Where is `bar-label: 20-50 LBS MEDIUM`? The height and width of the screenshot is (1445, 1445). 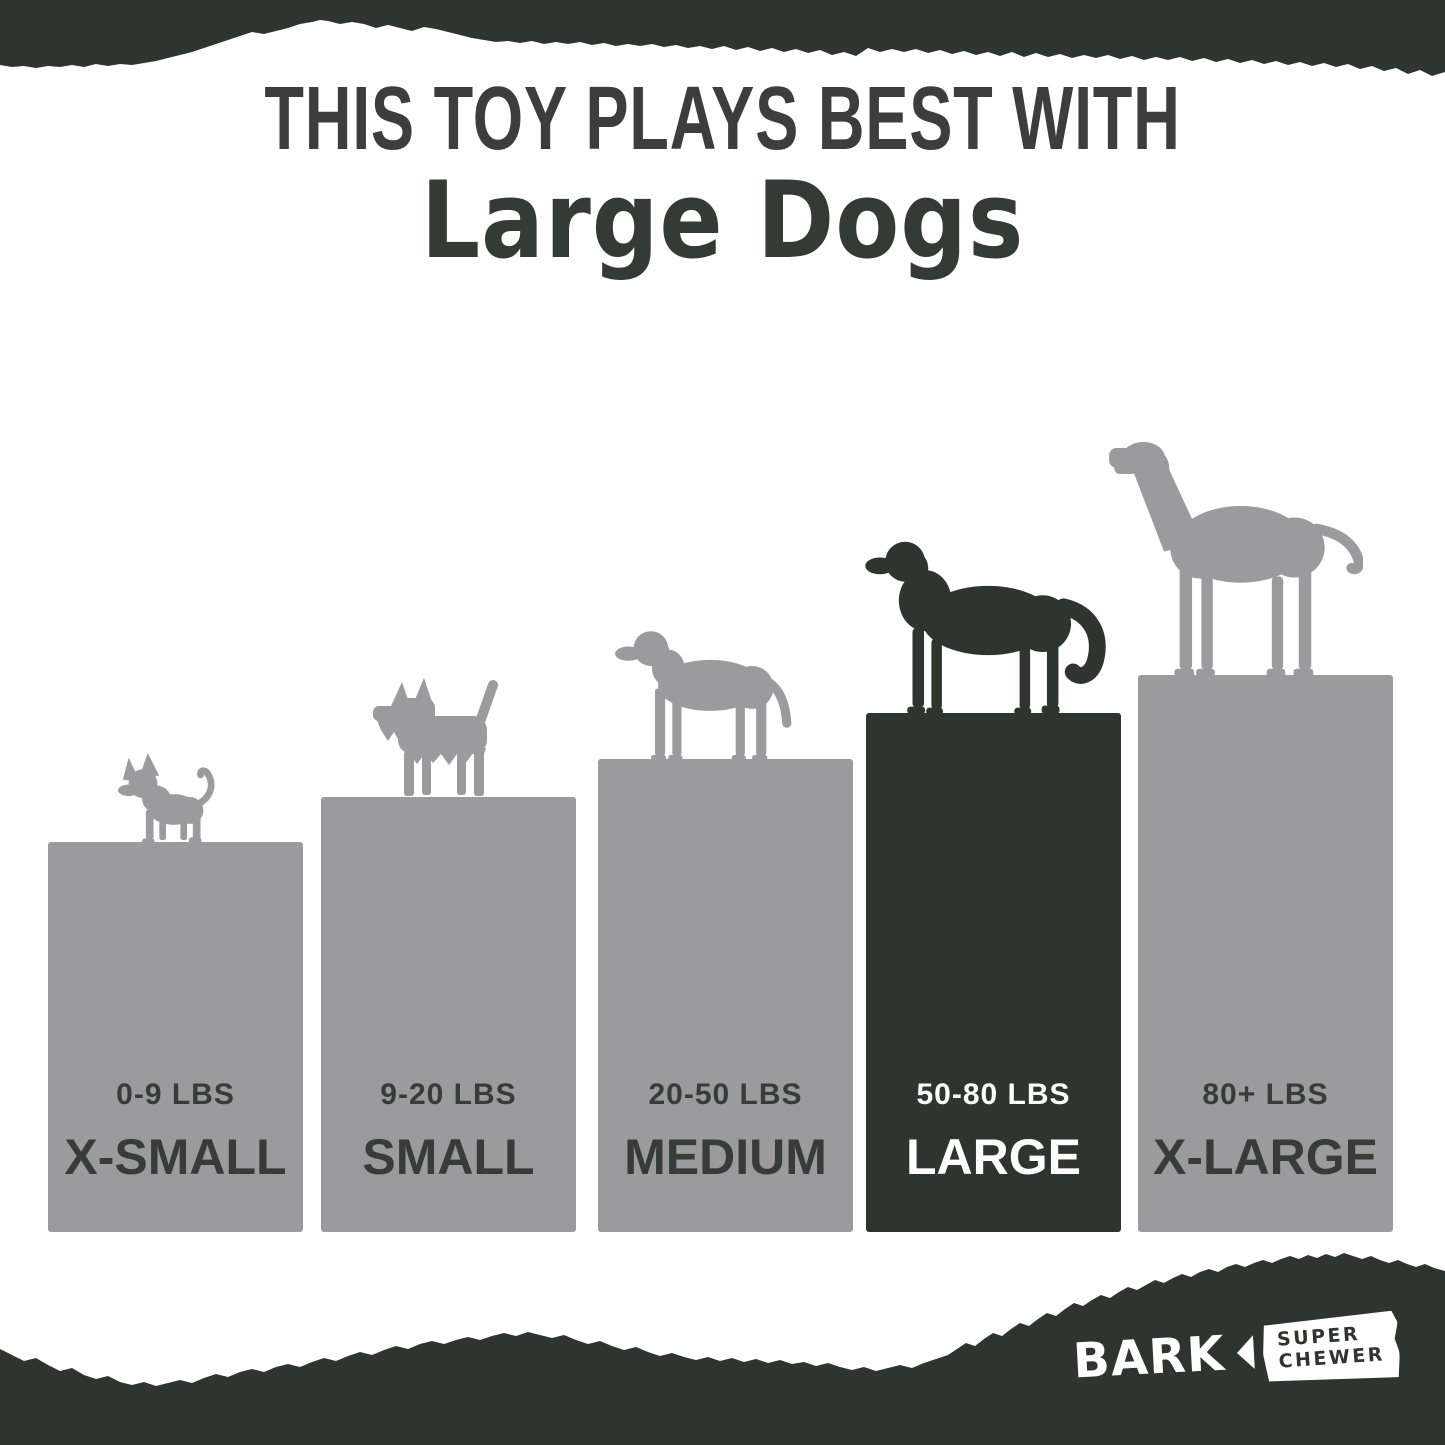
bar-label: 20-50 LBS MEDIUM is located at coordinates (725, 1132).